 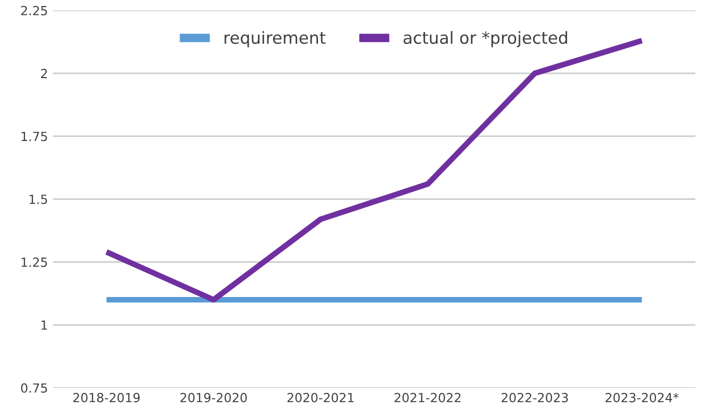 What do you see at coordinates (275, 39) in the screenshot?
I see `legend-label: requirement` at bounding box center [275, 39].